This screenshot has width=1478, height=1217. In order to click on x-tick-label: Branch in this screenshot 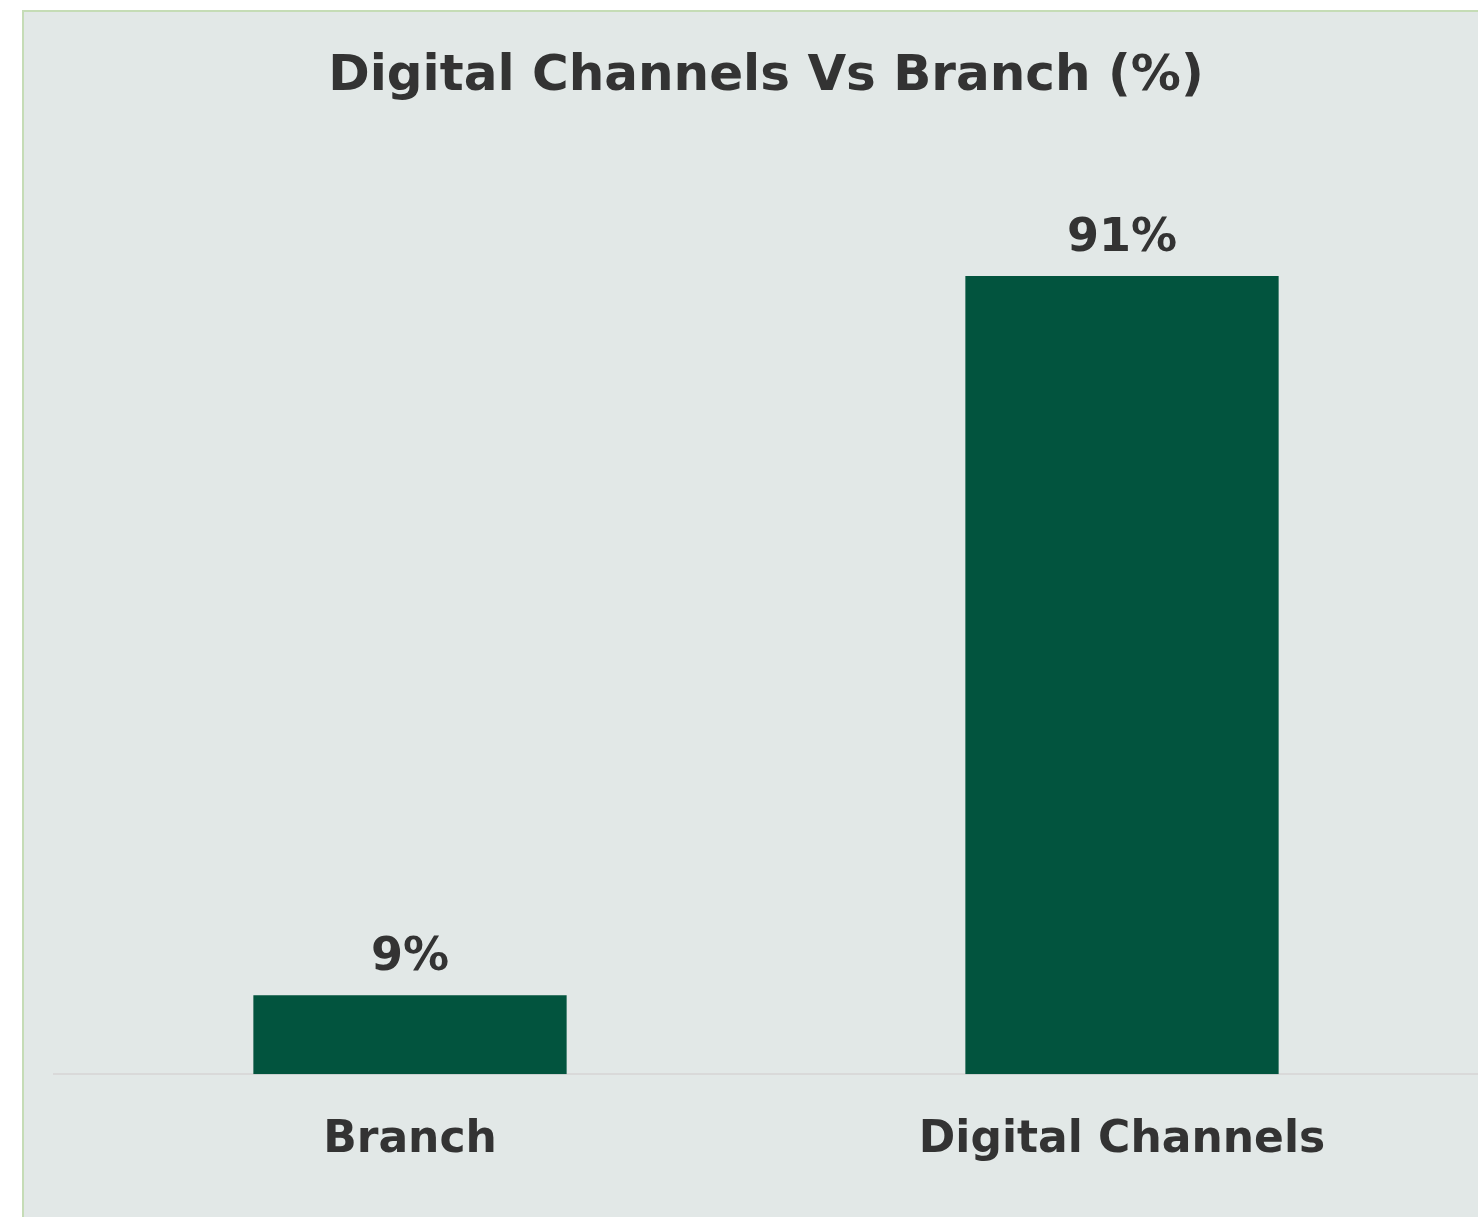, I will do `click(410, 1137)`.